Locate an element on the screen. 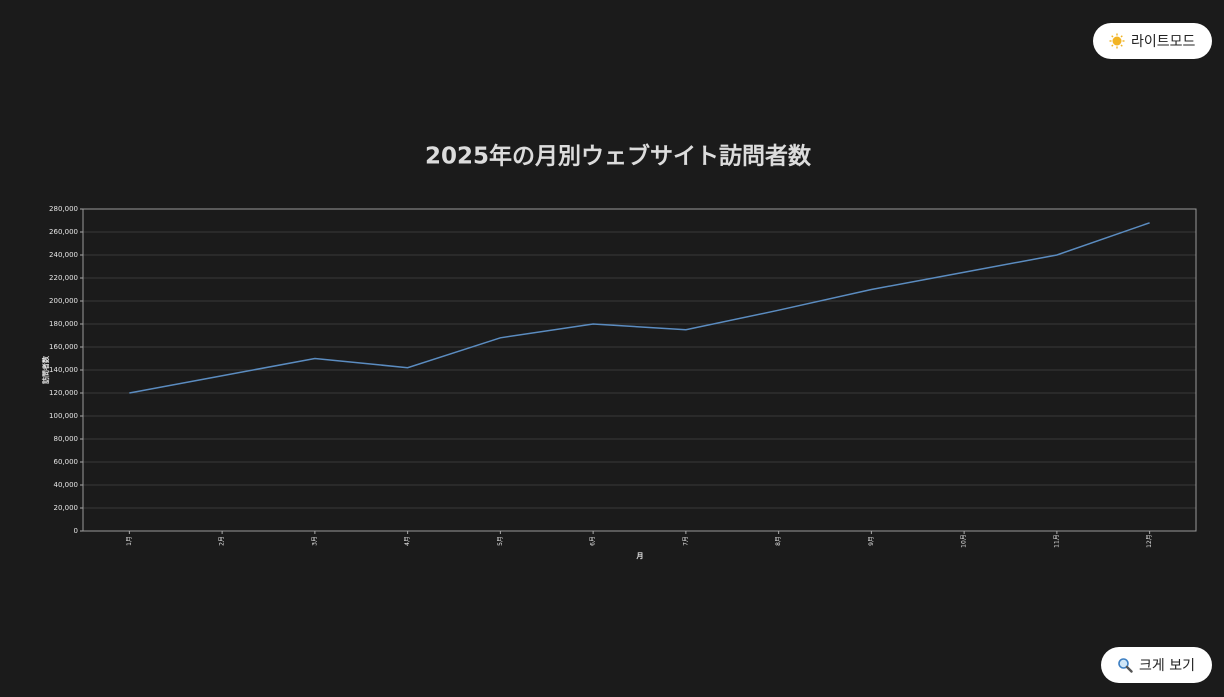  x-tick-label: 5月 is located at coordinates (500, 541).